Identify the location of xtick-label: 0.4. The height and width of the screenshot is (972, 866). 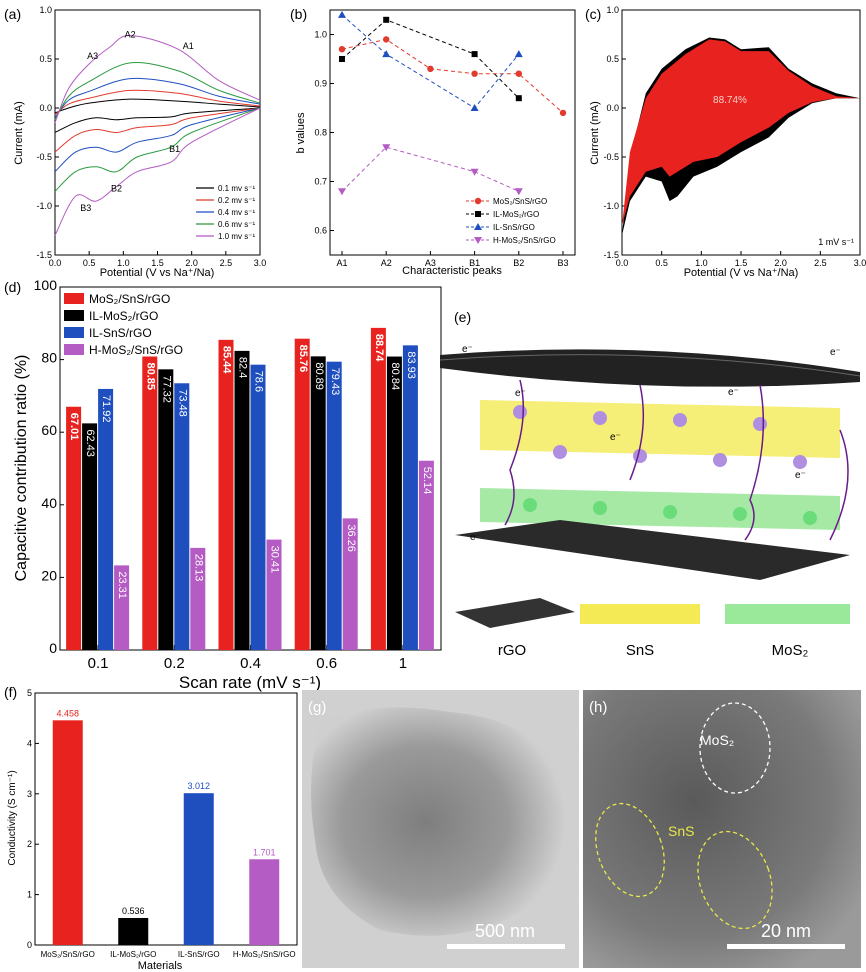
(250, 663).